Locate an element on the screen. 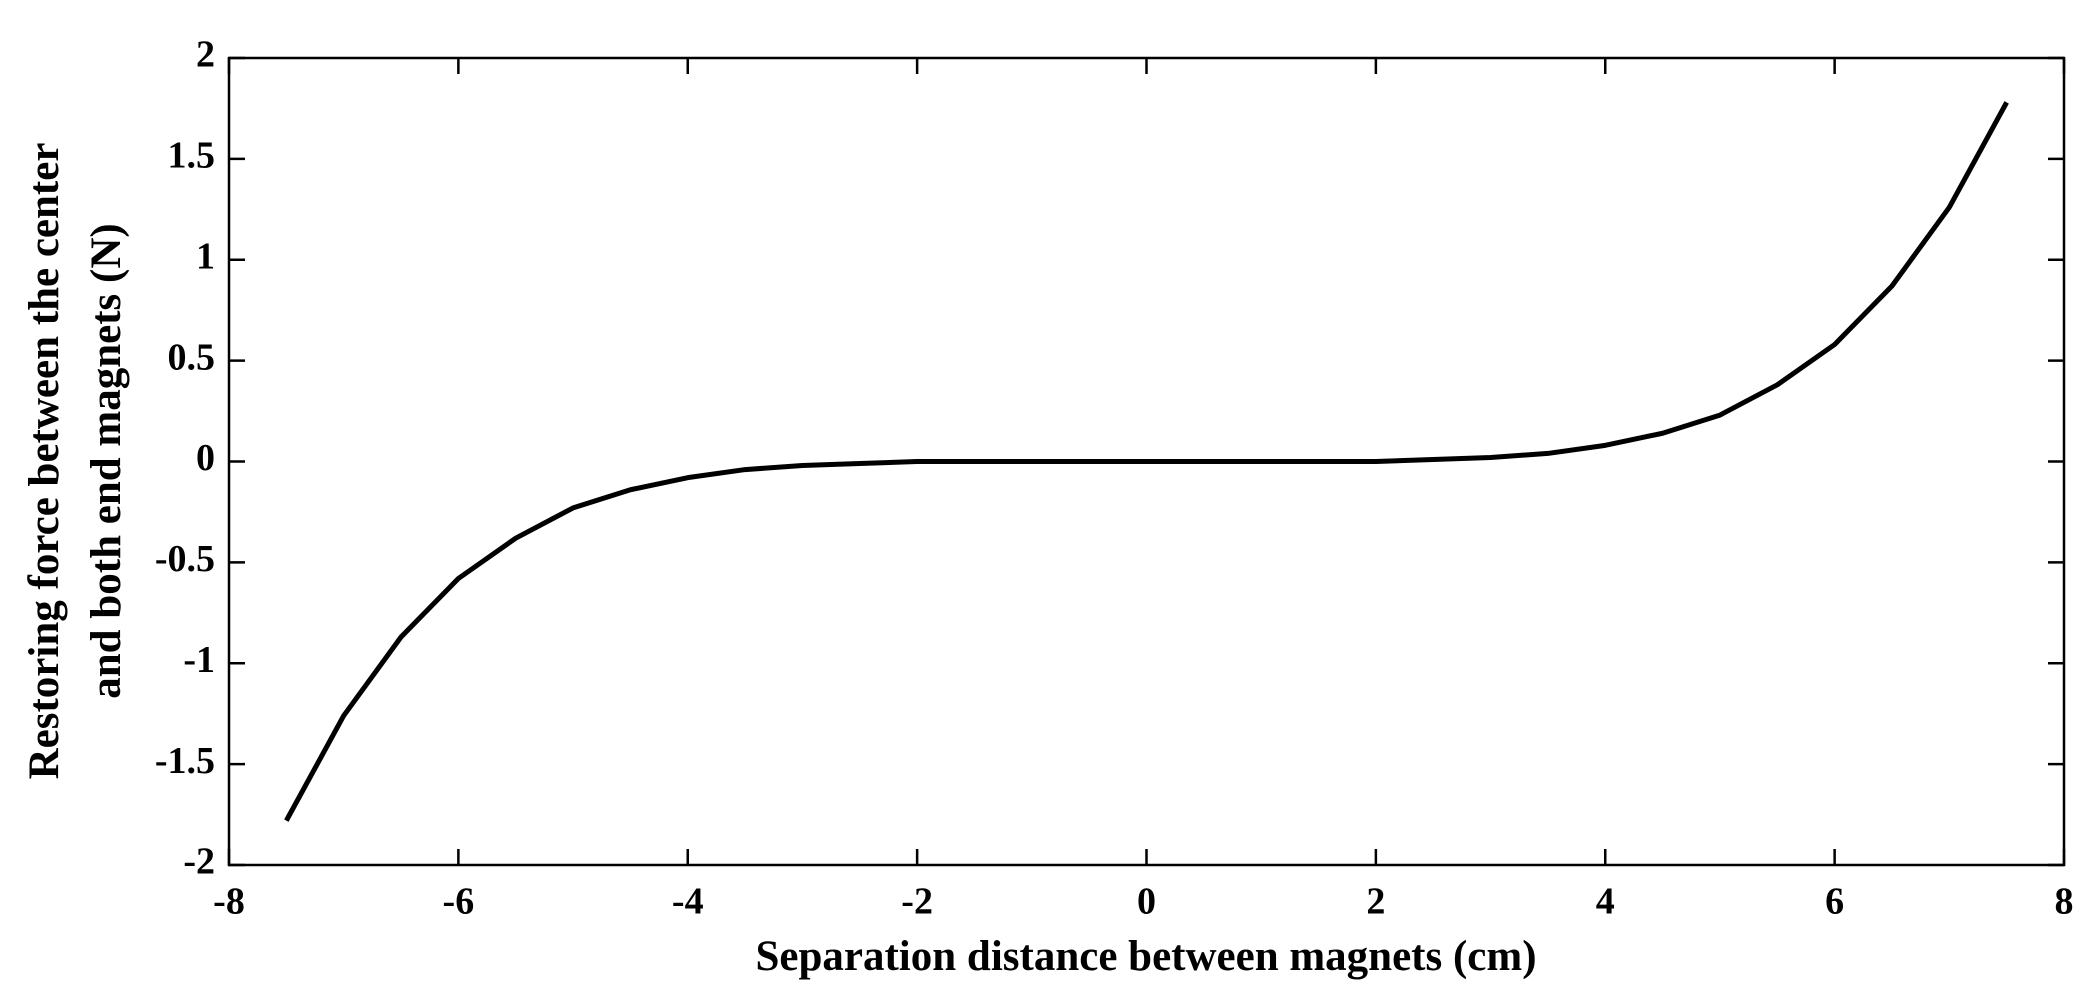 This screenshot has width=2092, height=1004. y-tick-label: 0 is located at coordinates (205, 458).